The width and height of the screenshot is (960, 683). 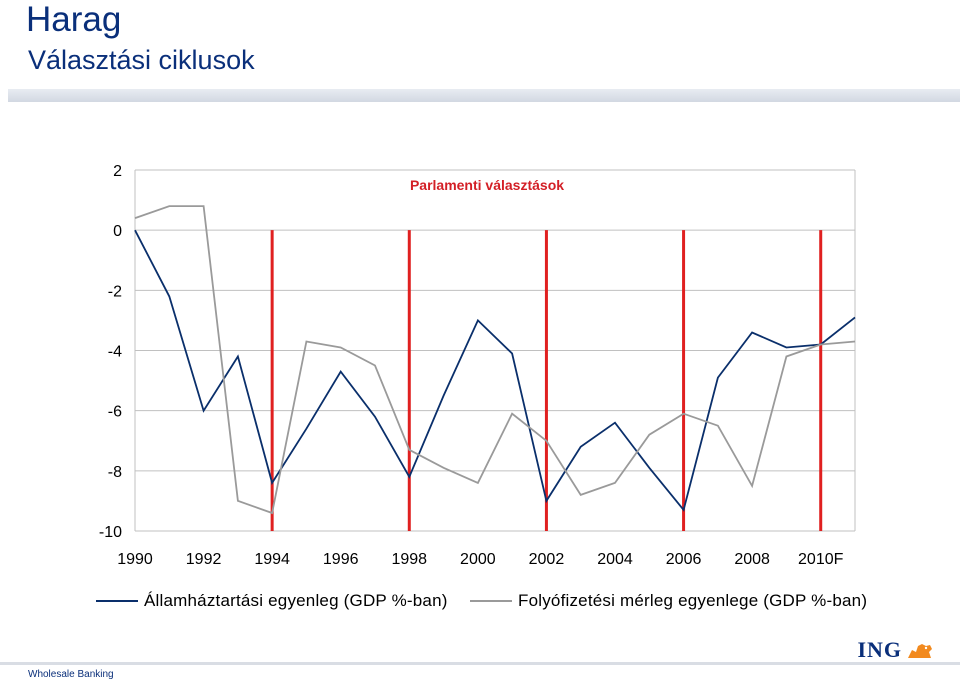 What do you see at coordinates (879, 649) in the screenshot?
I see `logo-text: ING` at bounding box center [879, 649].